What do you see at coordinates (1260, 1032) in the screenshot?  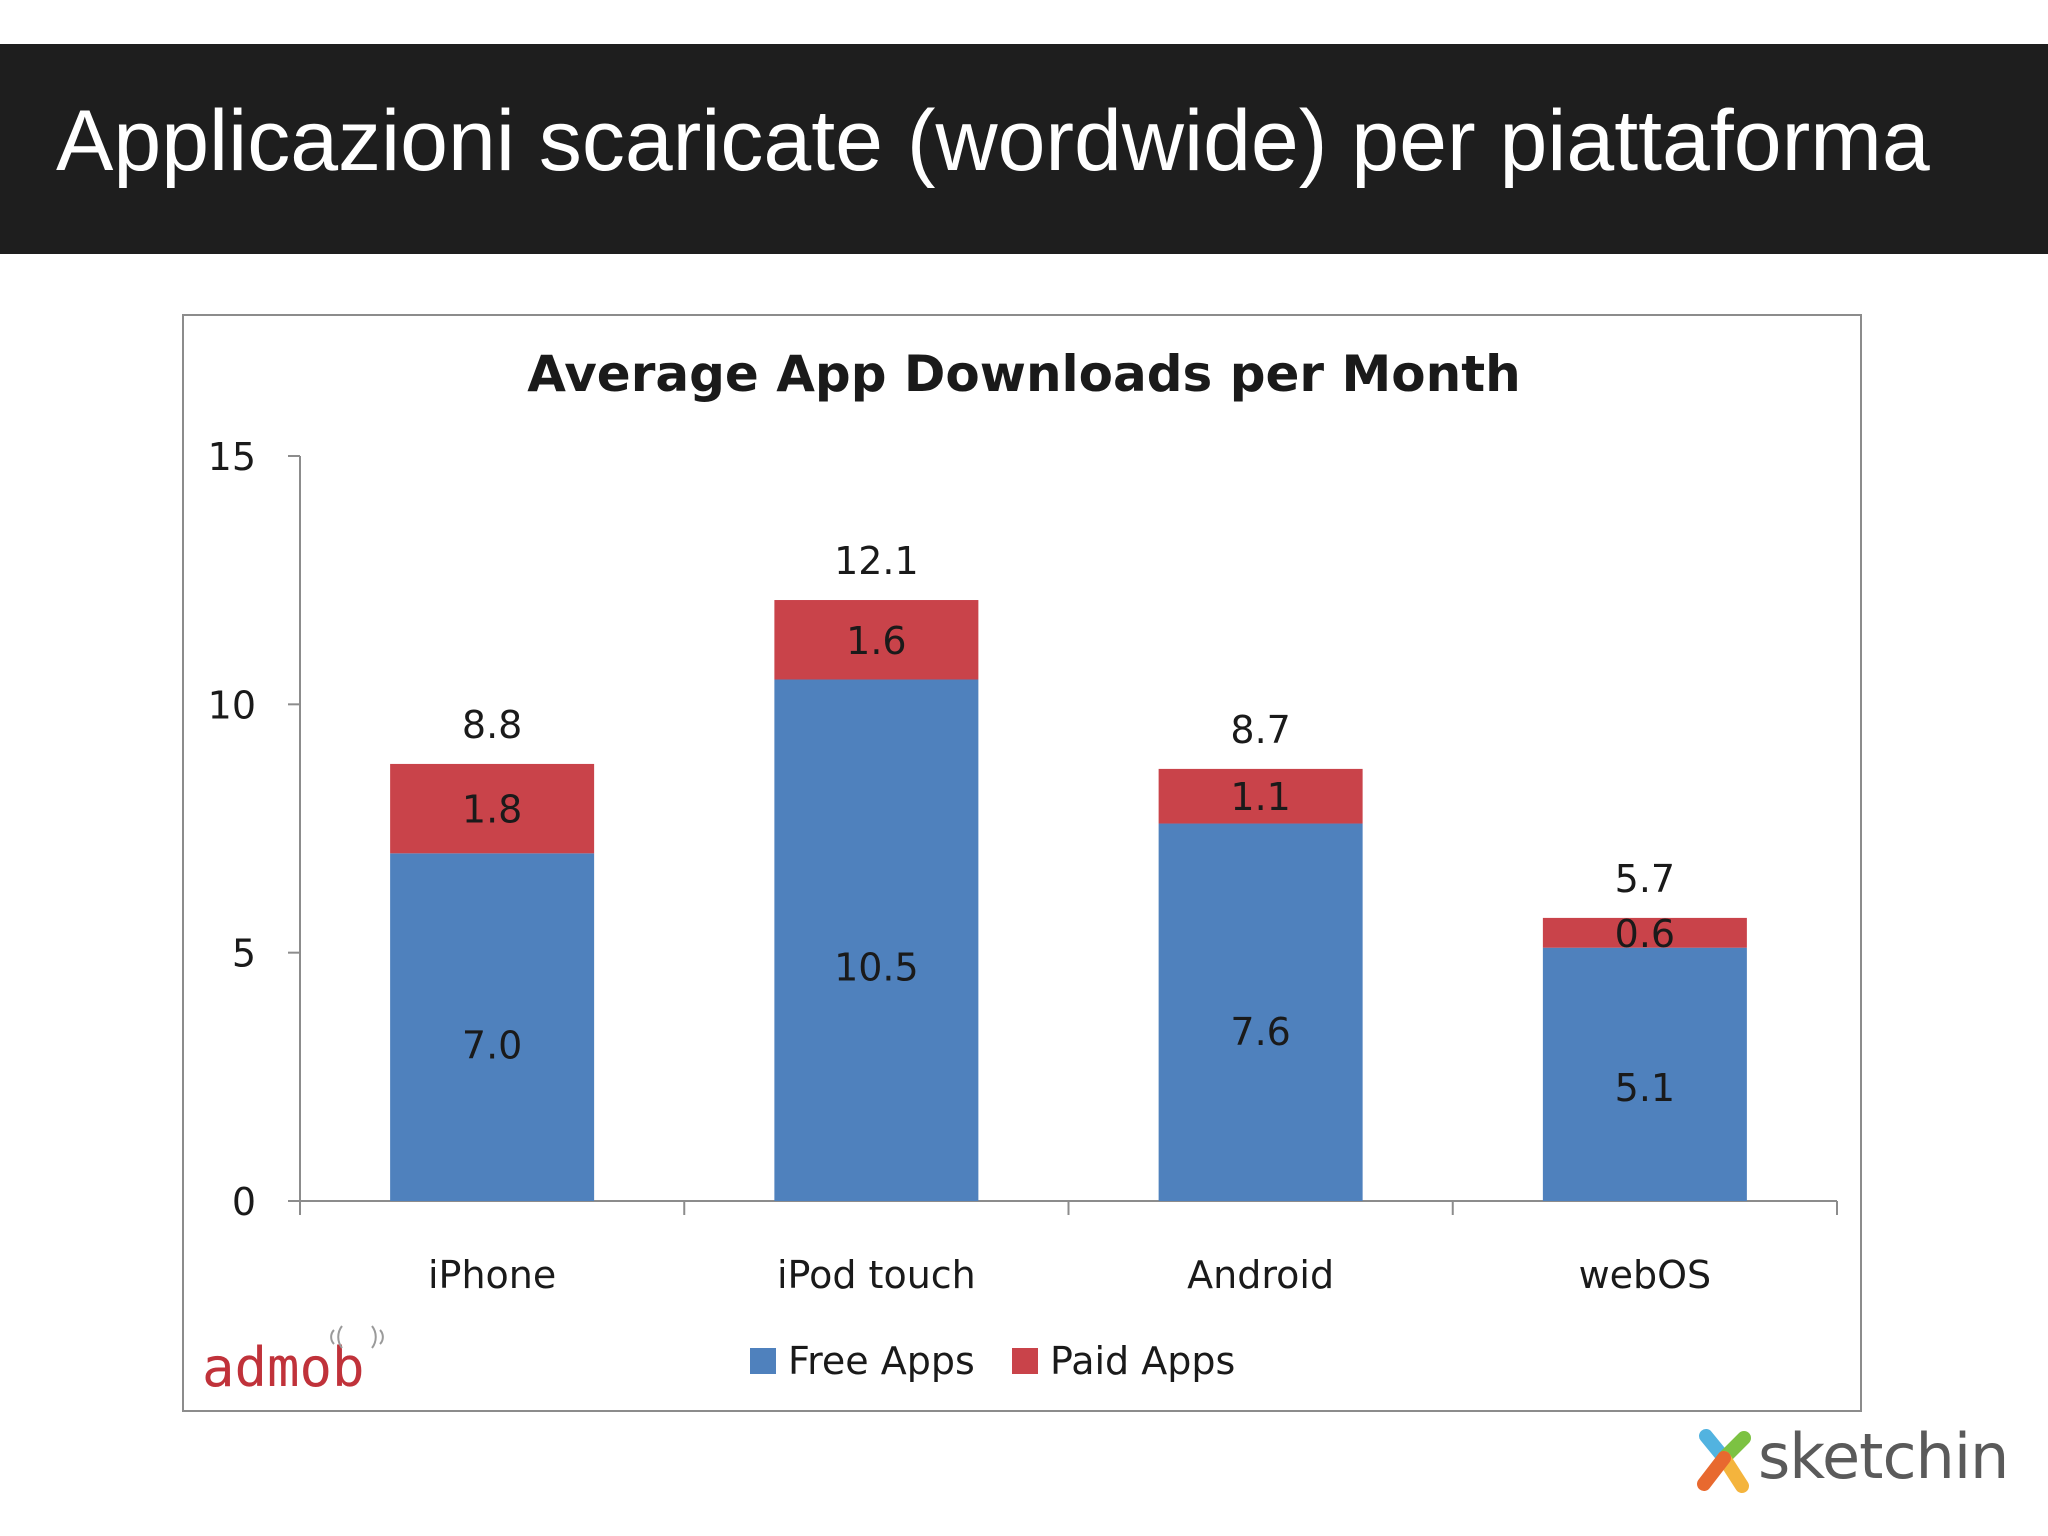 I see `data-label: 7.6` at bounding box center [1260, 1032].